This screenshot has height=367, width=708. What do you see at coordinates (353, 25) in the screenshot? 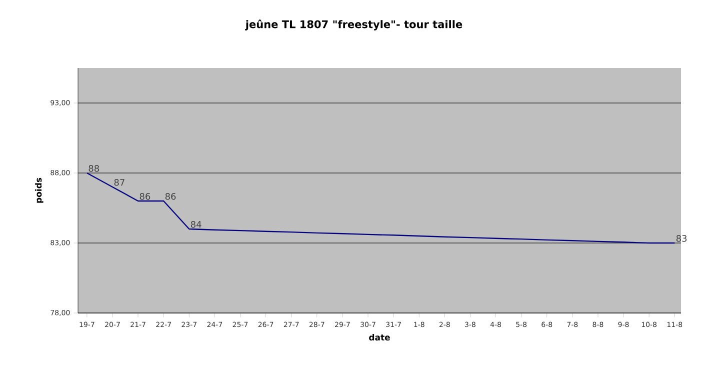
I see `chart-title: jeûne TL 1807 "freestyle"- tour taille` at bounding box center [353, 25].